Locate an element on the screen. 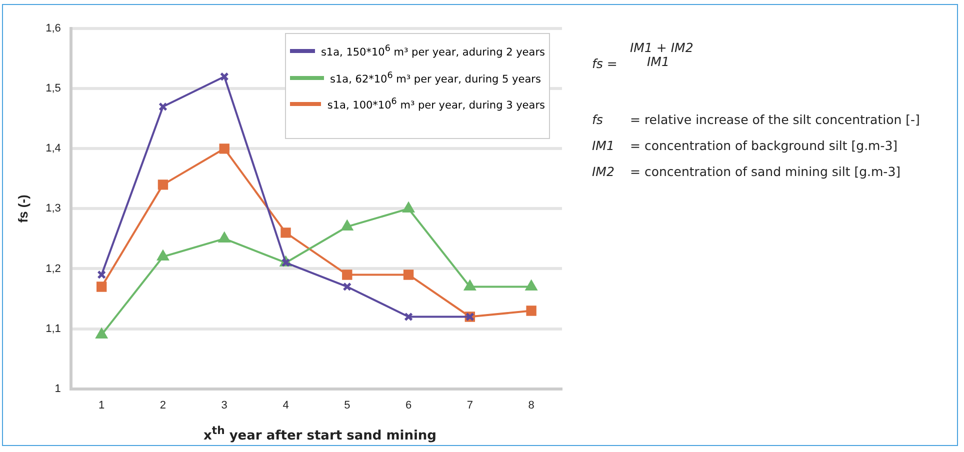 Image resolution: width=964 pixels, height=452 pixels. text: IM1 + IM2 is located at coordinates (662, 47).